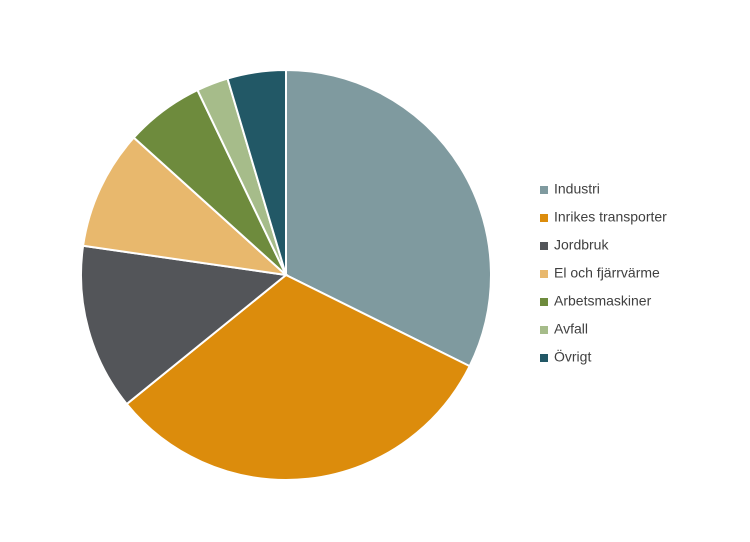 This screenshot has height=542, width=750. I want to click on legend-label: Avfall, so click(571, 329).